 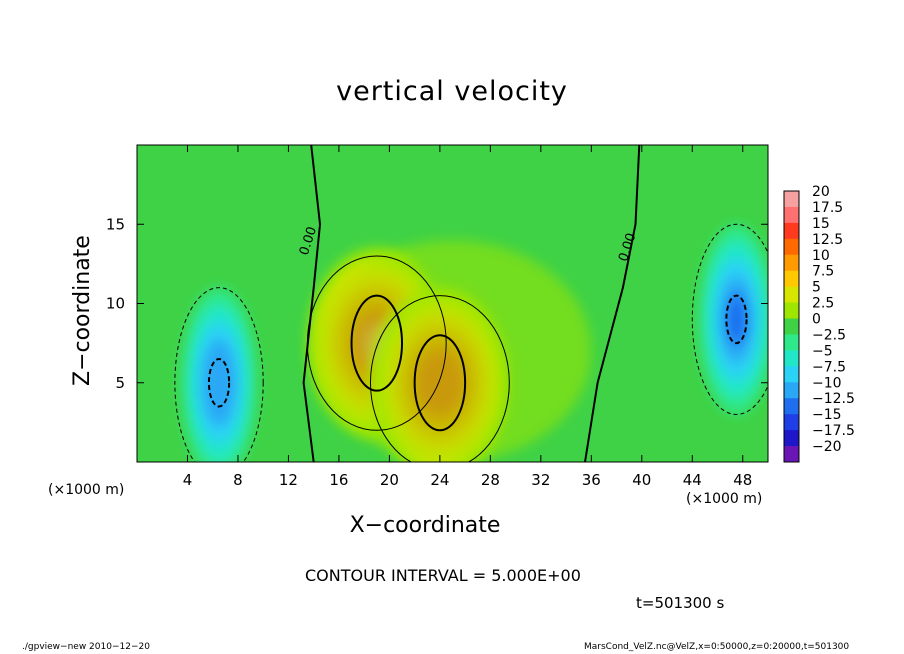 What do you see at coordinates (115, 304) in the screenshot?
I see `y-tick-label: 10` at bounding box center [115, 304].